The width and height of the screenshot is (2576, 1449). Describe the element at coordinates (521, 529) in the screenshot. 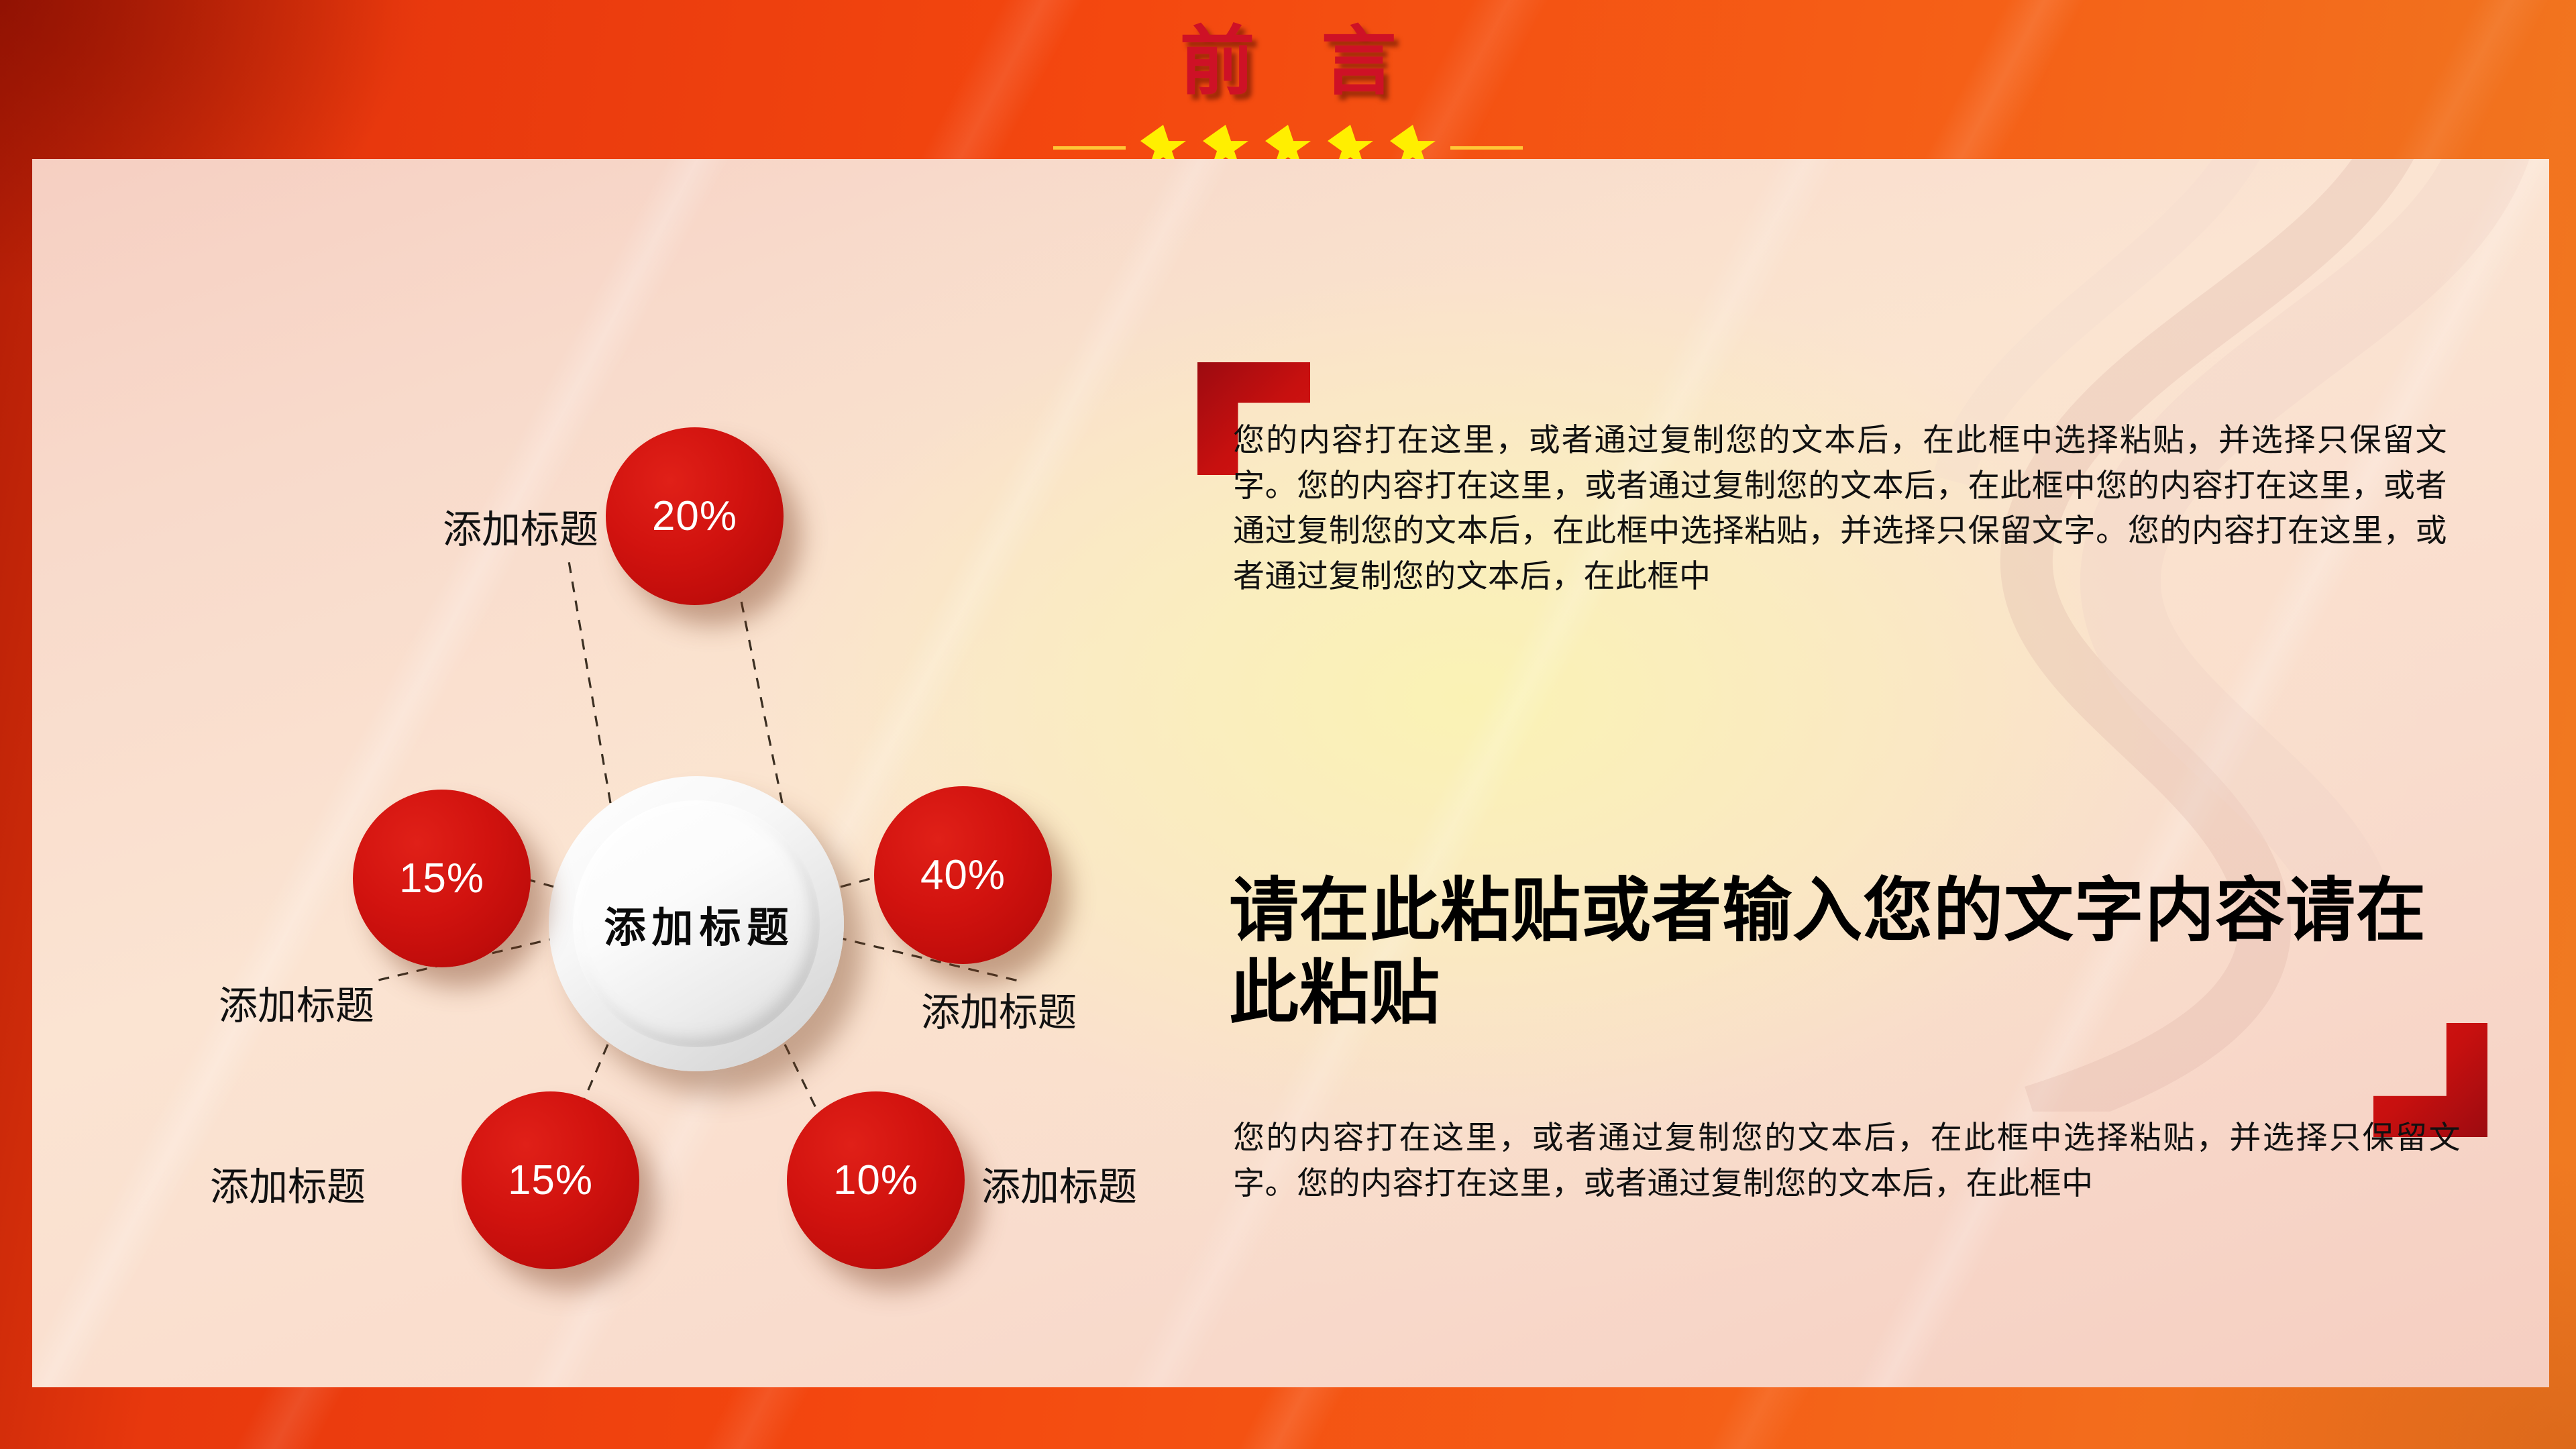

I see `diagram-node-label-top: 添加标题` at that location.